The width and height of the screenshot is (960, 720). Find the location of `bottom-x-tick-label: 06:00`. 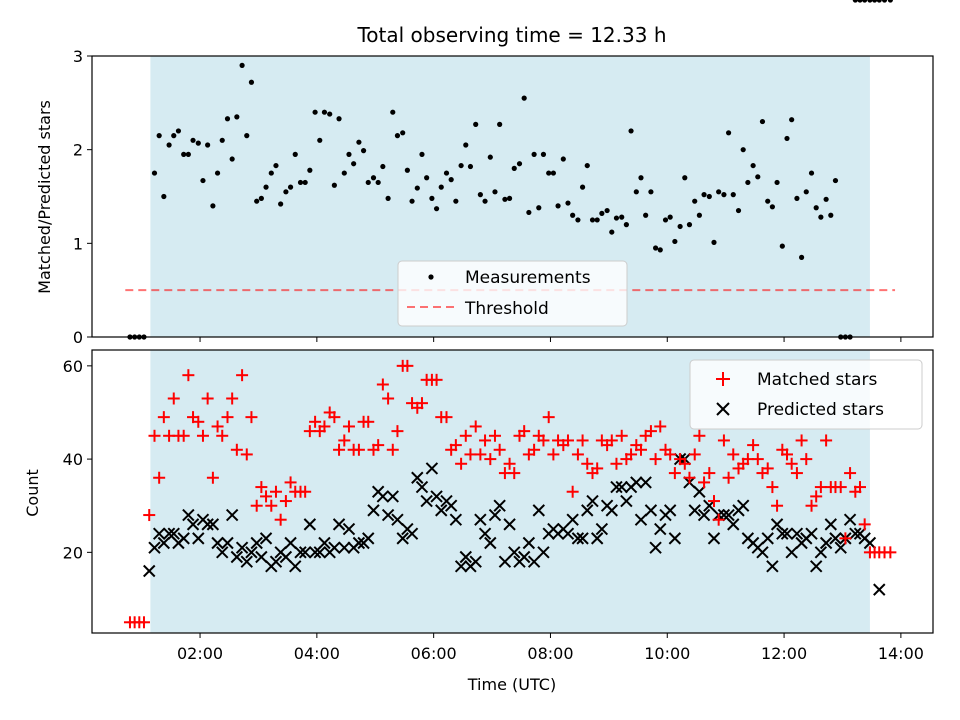

bottom-x-tick-label: 06:00 is located at coordinates (434, 653).